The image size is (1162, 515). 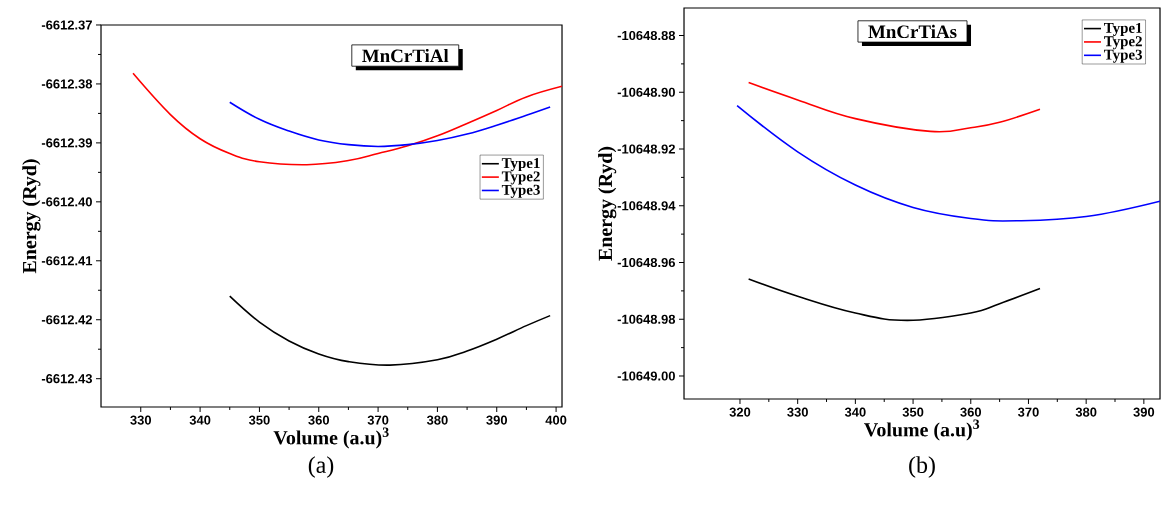 I want to click on y-tick-label: -6612.39, so click(x=66, y=143).